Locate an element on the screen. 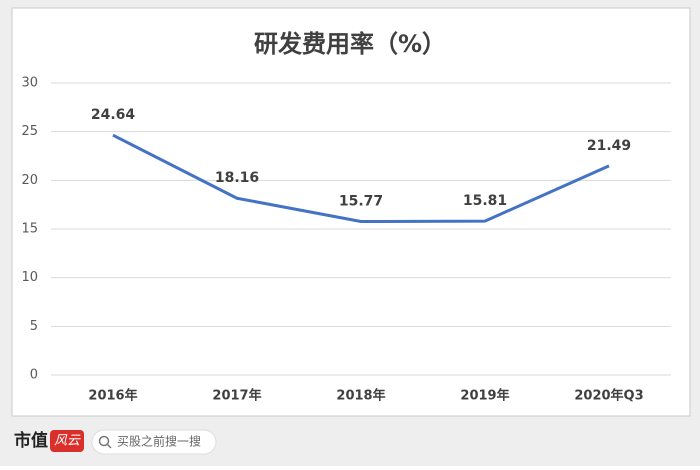 The image size is (700, 470). data-label: 18.16 is located at coordinates (237, 178).